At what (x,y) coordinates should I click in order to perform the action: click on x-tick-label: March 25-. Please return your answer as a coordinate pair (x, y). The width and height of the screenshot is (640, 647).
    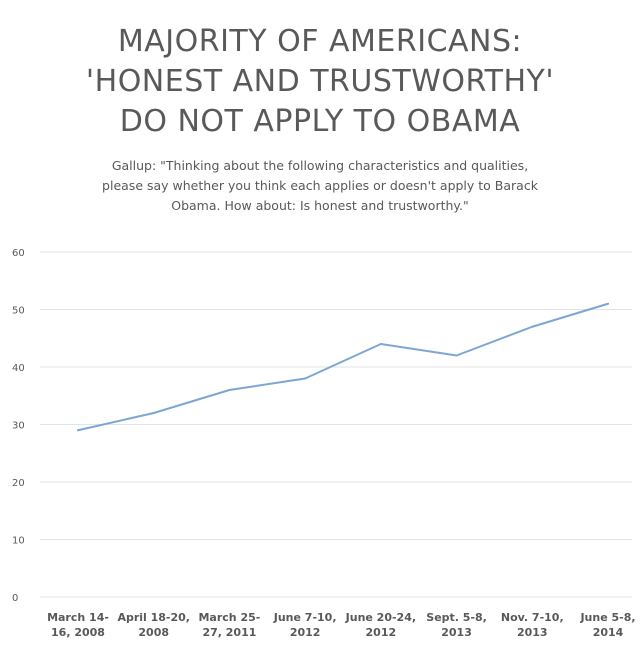
    Looking at the image, I should click on (229, 617).